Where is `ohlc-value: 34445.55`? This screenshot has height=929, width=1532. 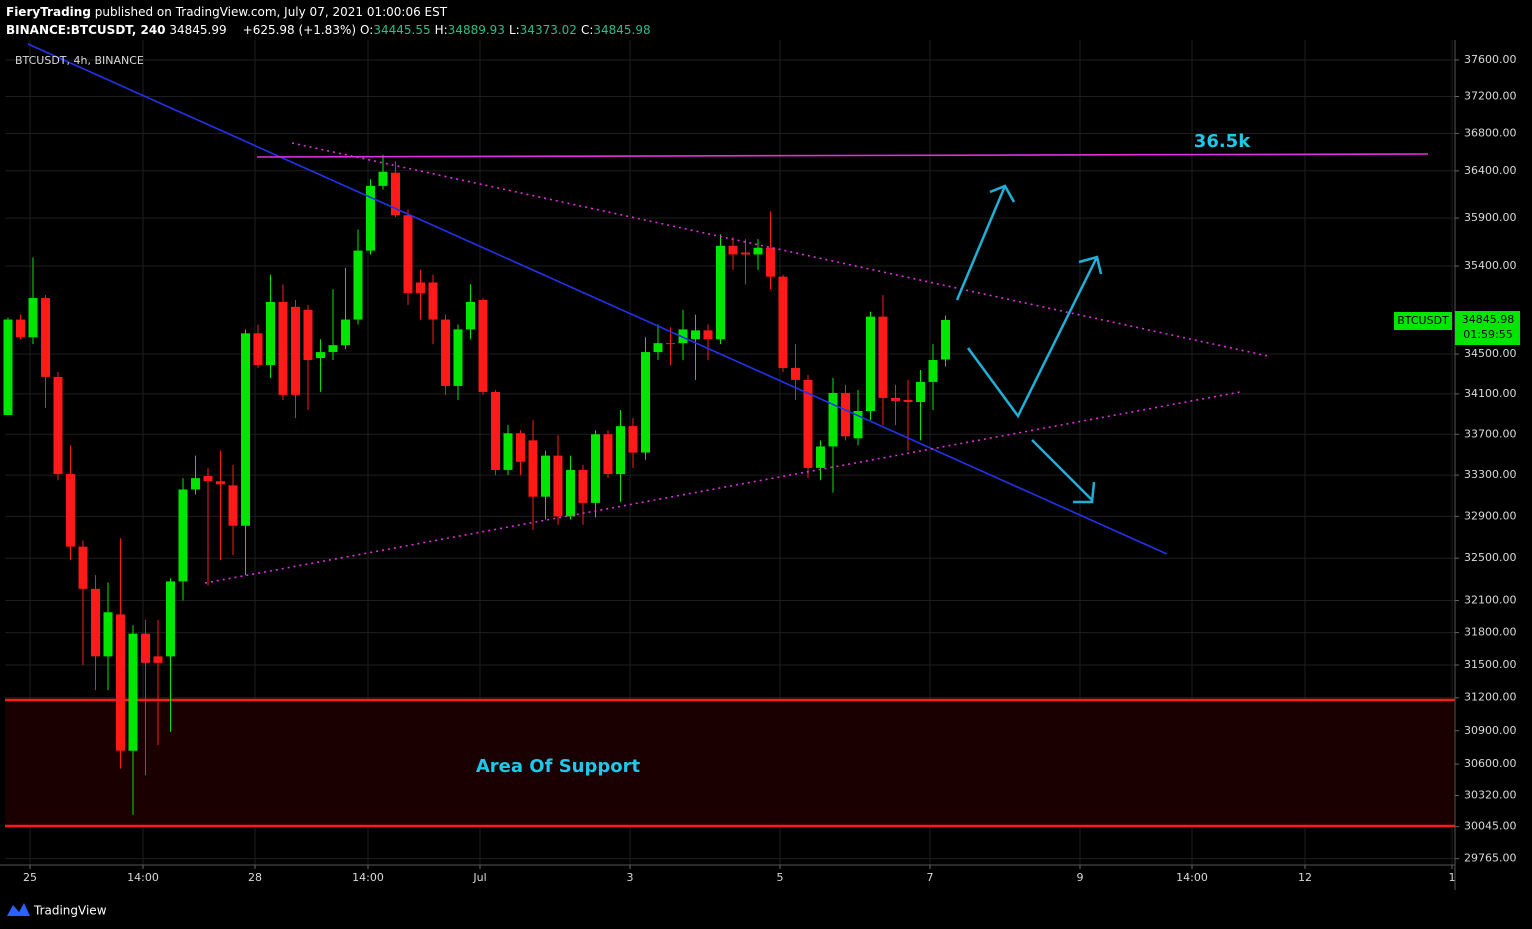
ohlc-value: 34445.55 is located at coordinates (401, 30).